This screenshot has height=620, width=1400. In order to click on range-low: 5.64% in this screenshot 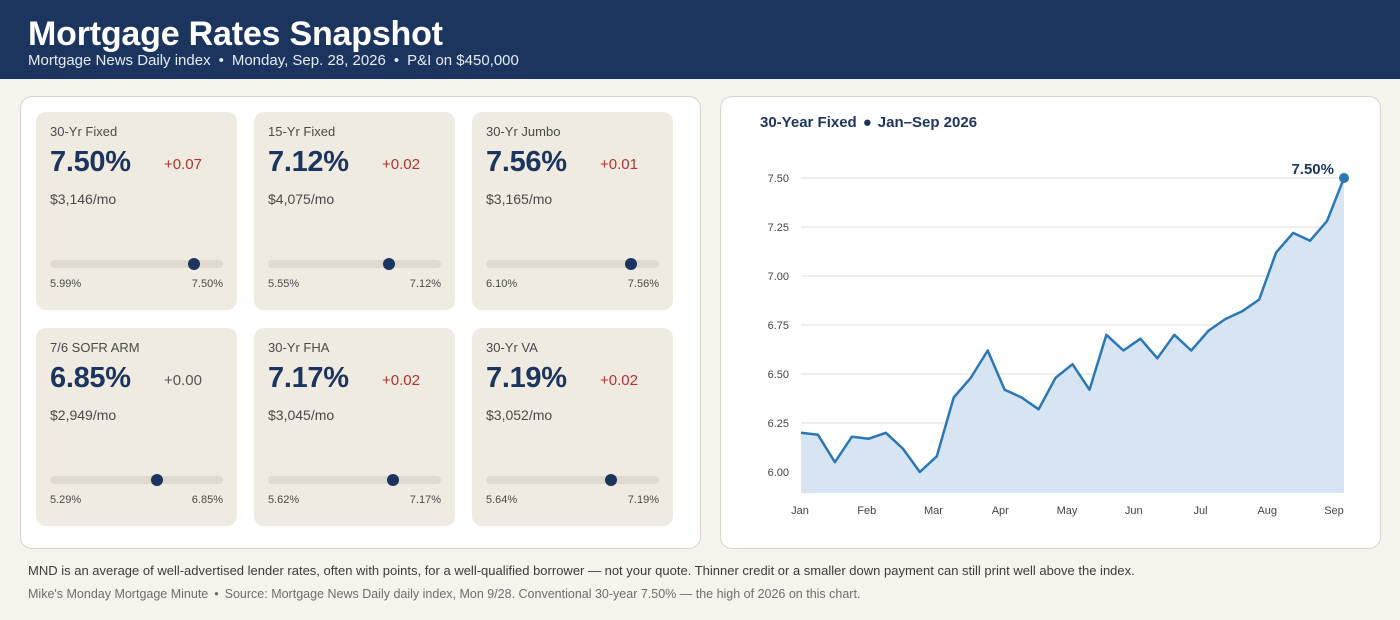, I will do `click(502, 500)`.